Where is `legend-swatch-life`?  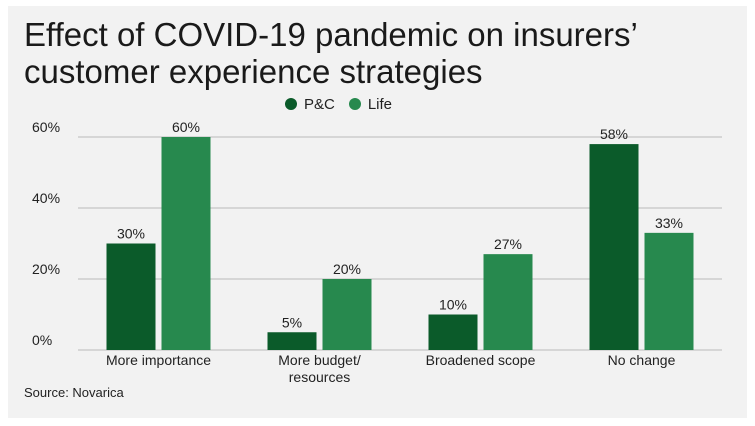 legend-swatch-life is located at coordinates (354, 104).